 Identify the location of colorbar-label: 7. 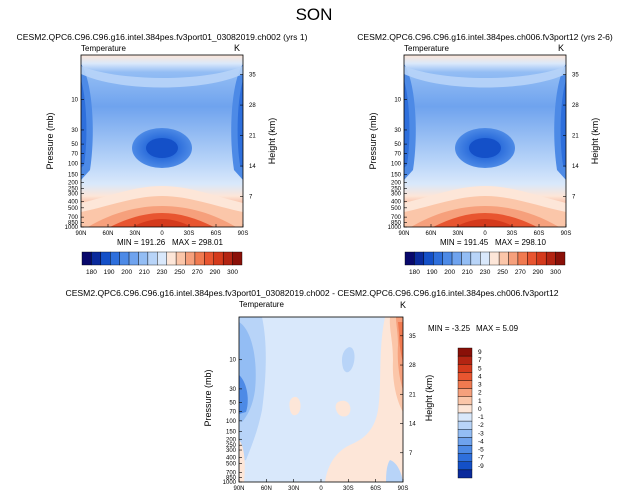
(480, 360).